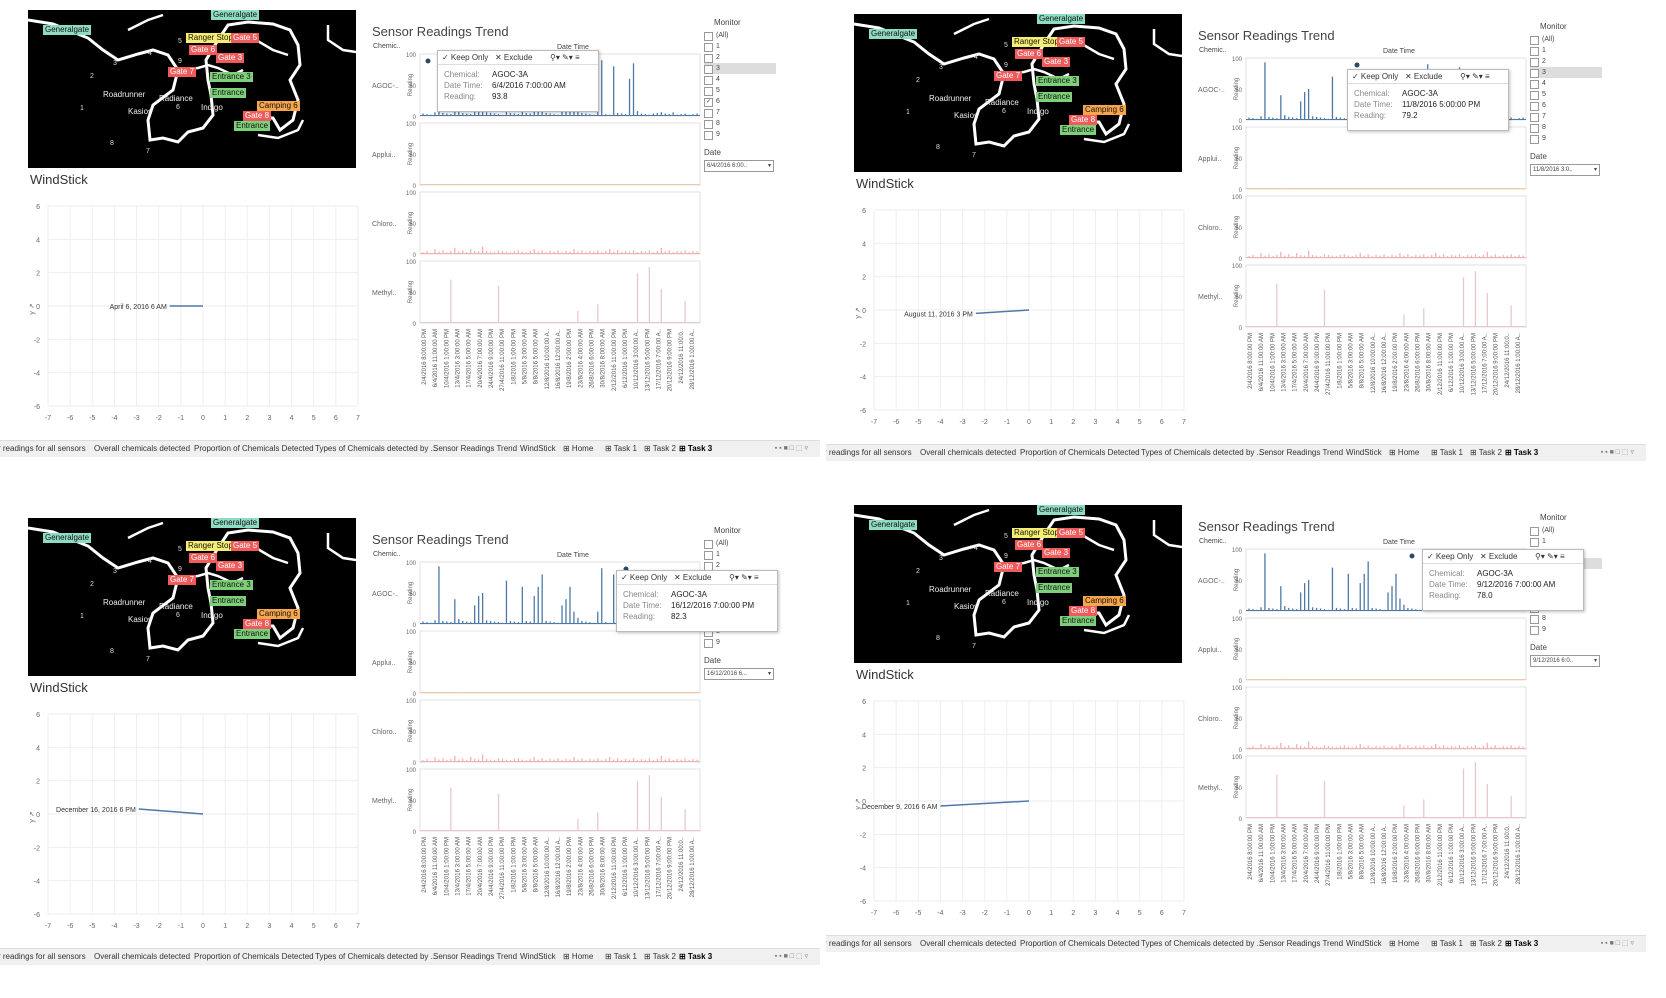  Describe the element at coordinates (1565, 661) in the screenshot. I see `date-filter-dropdown: 9/12/2016 6:0..` at that location.